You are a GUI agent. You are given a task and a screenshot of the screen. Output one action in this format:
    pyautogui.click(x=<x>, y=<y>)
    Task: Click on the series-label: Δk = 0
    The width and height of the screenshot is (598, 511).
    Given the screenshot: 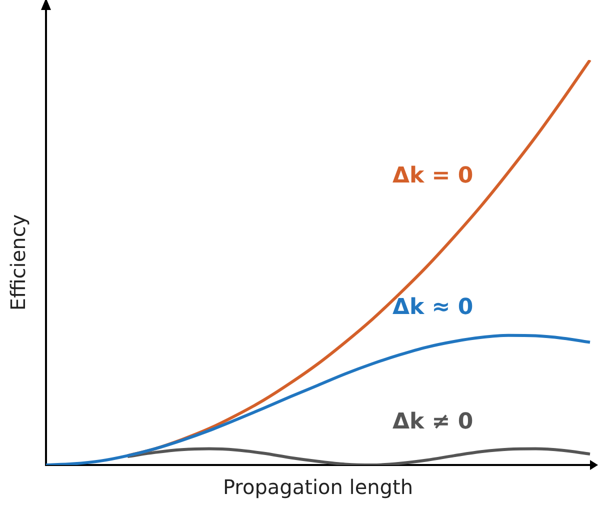 What is the action you would take?
    pyautogui.click(x=433, y=176)
    